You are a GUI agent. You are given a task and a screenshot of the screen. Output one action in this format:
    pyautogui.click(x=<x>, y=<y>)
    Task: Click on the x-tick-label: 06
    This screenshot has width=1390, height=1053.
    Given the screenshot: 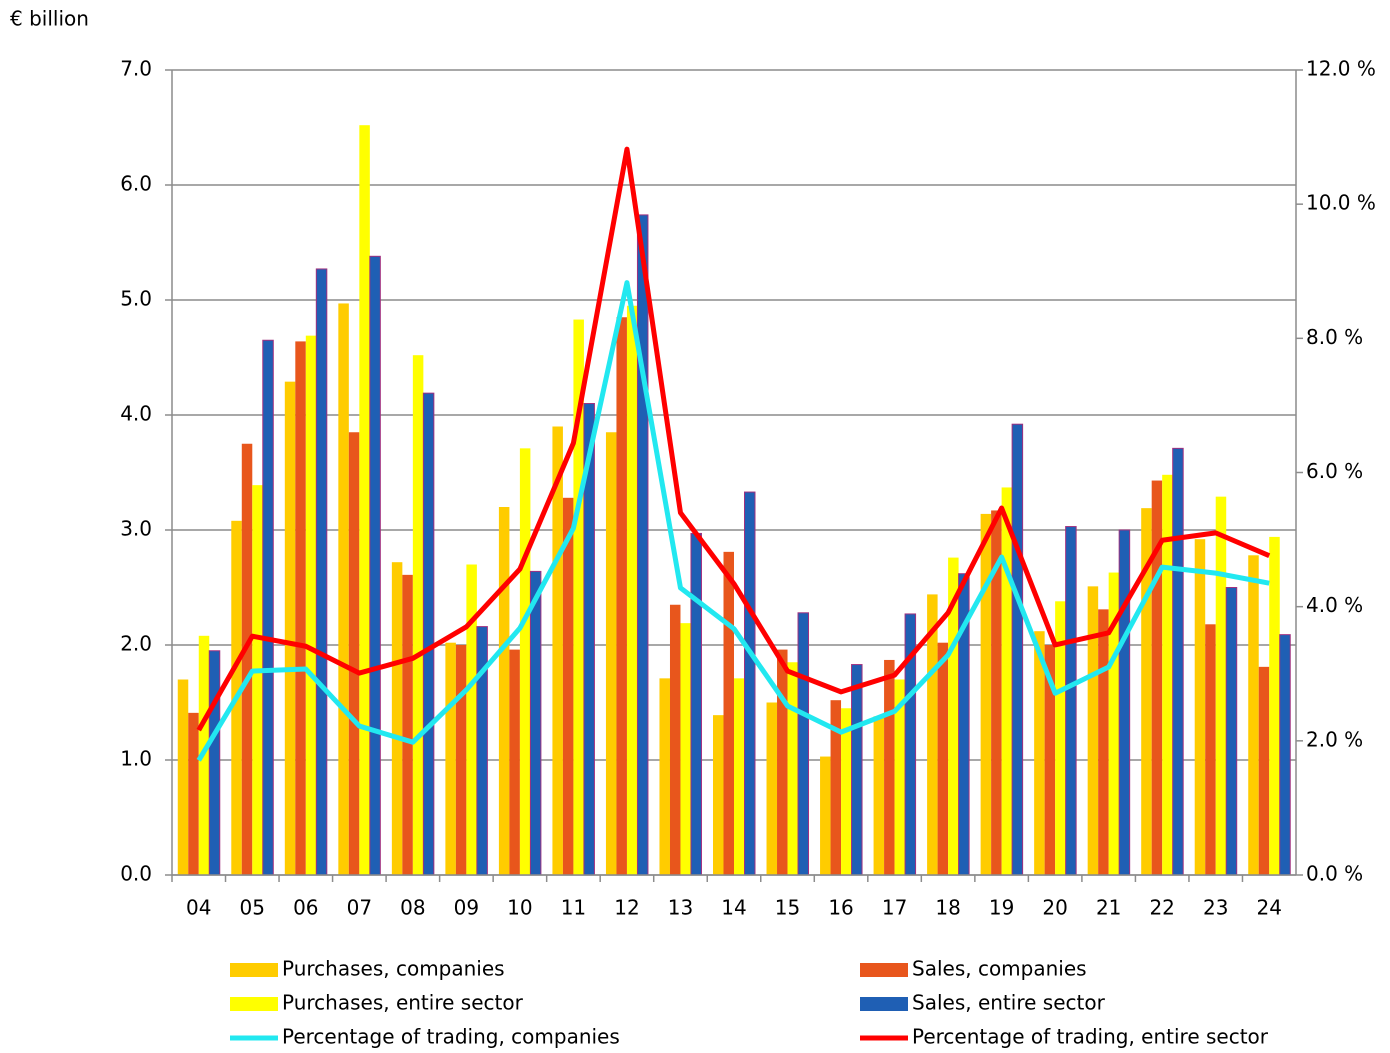 What is the action you would take?
    pyautogui.click(x=305, y=908)
    